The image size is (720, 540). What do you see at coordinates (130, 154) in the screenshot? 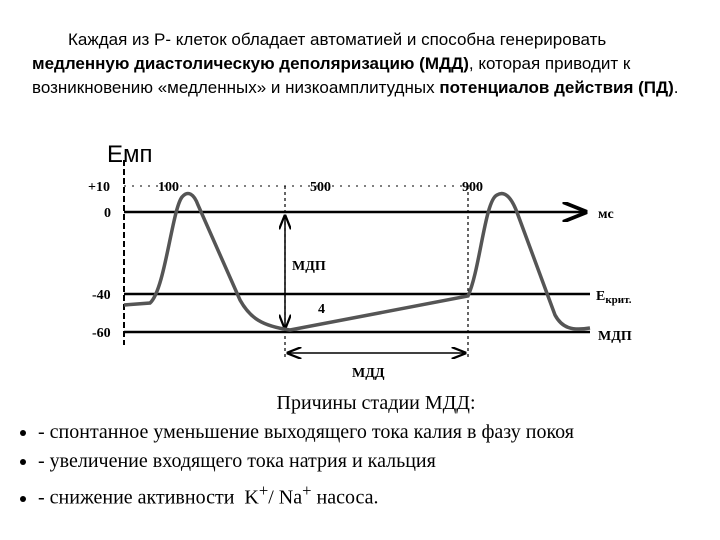
I see `y-label: Емп` at bounding box center [130, 154].